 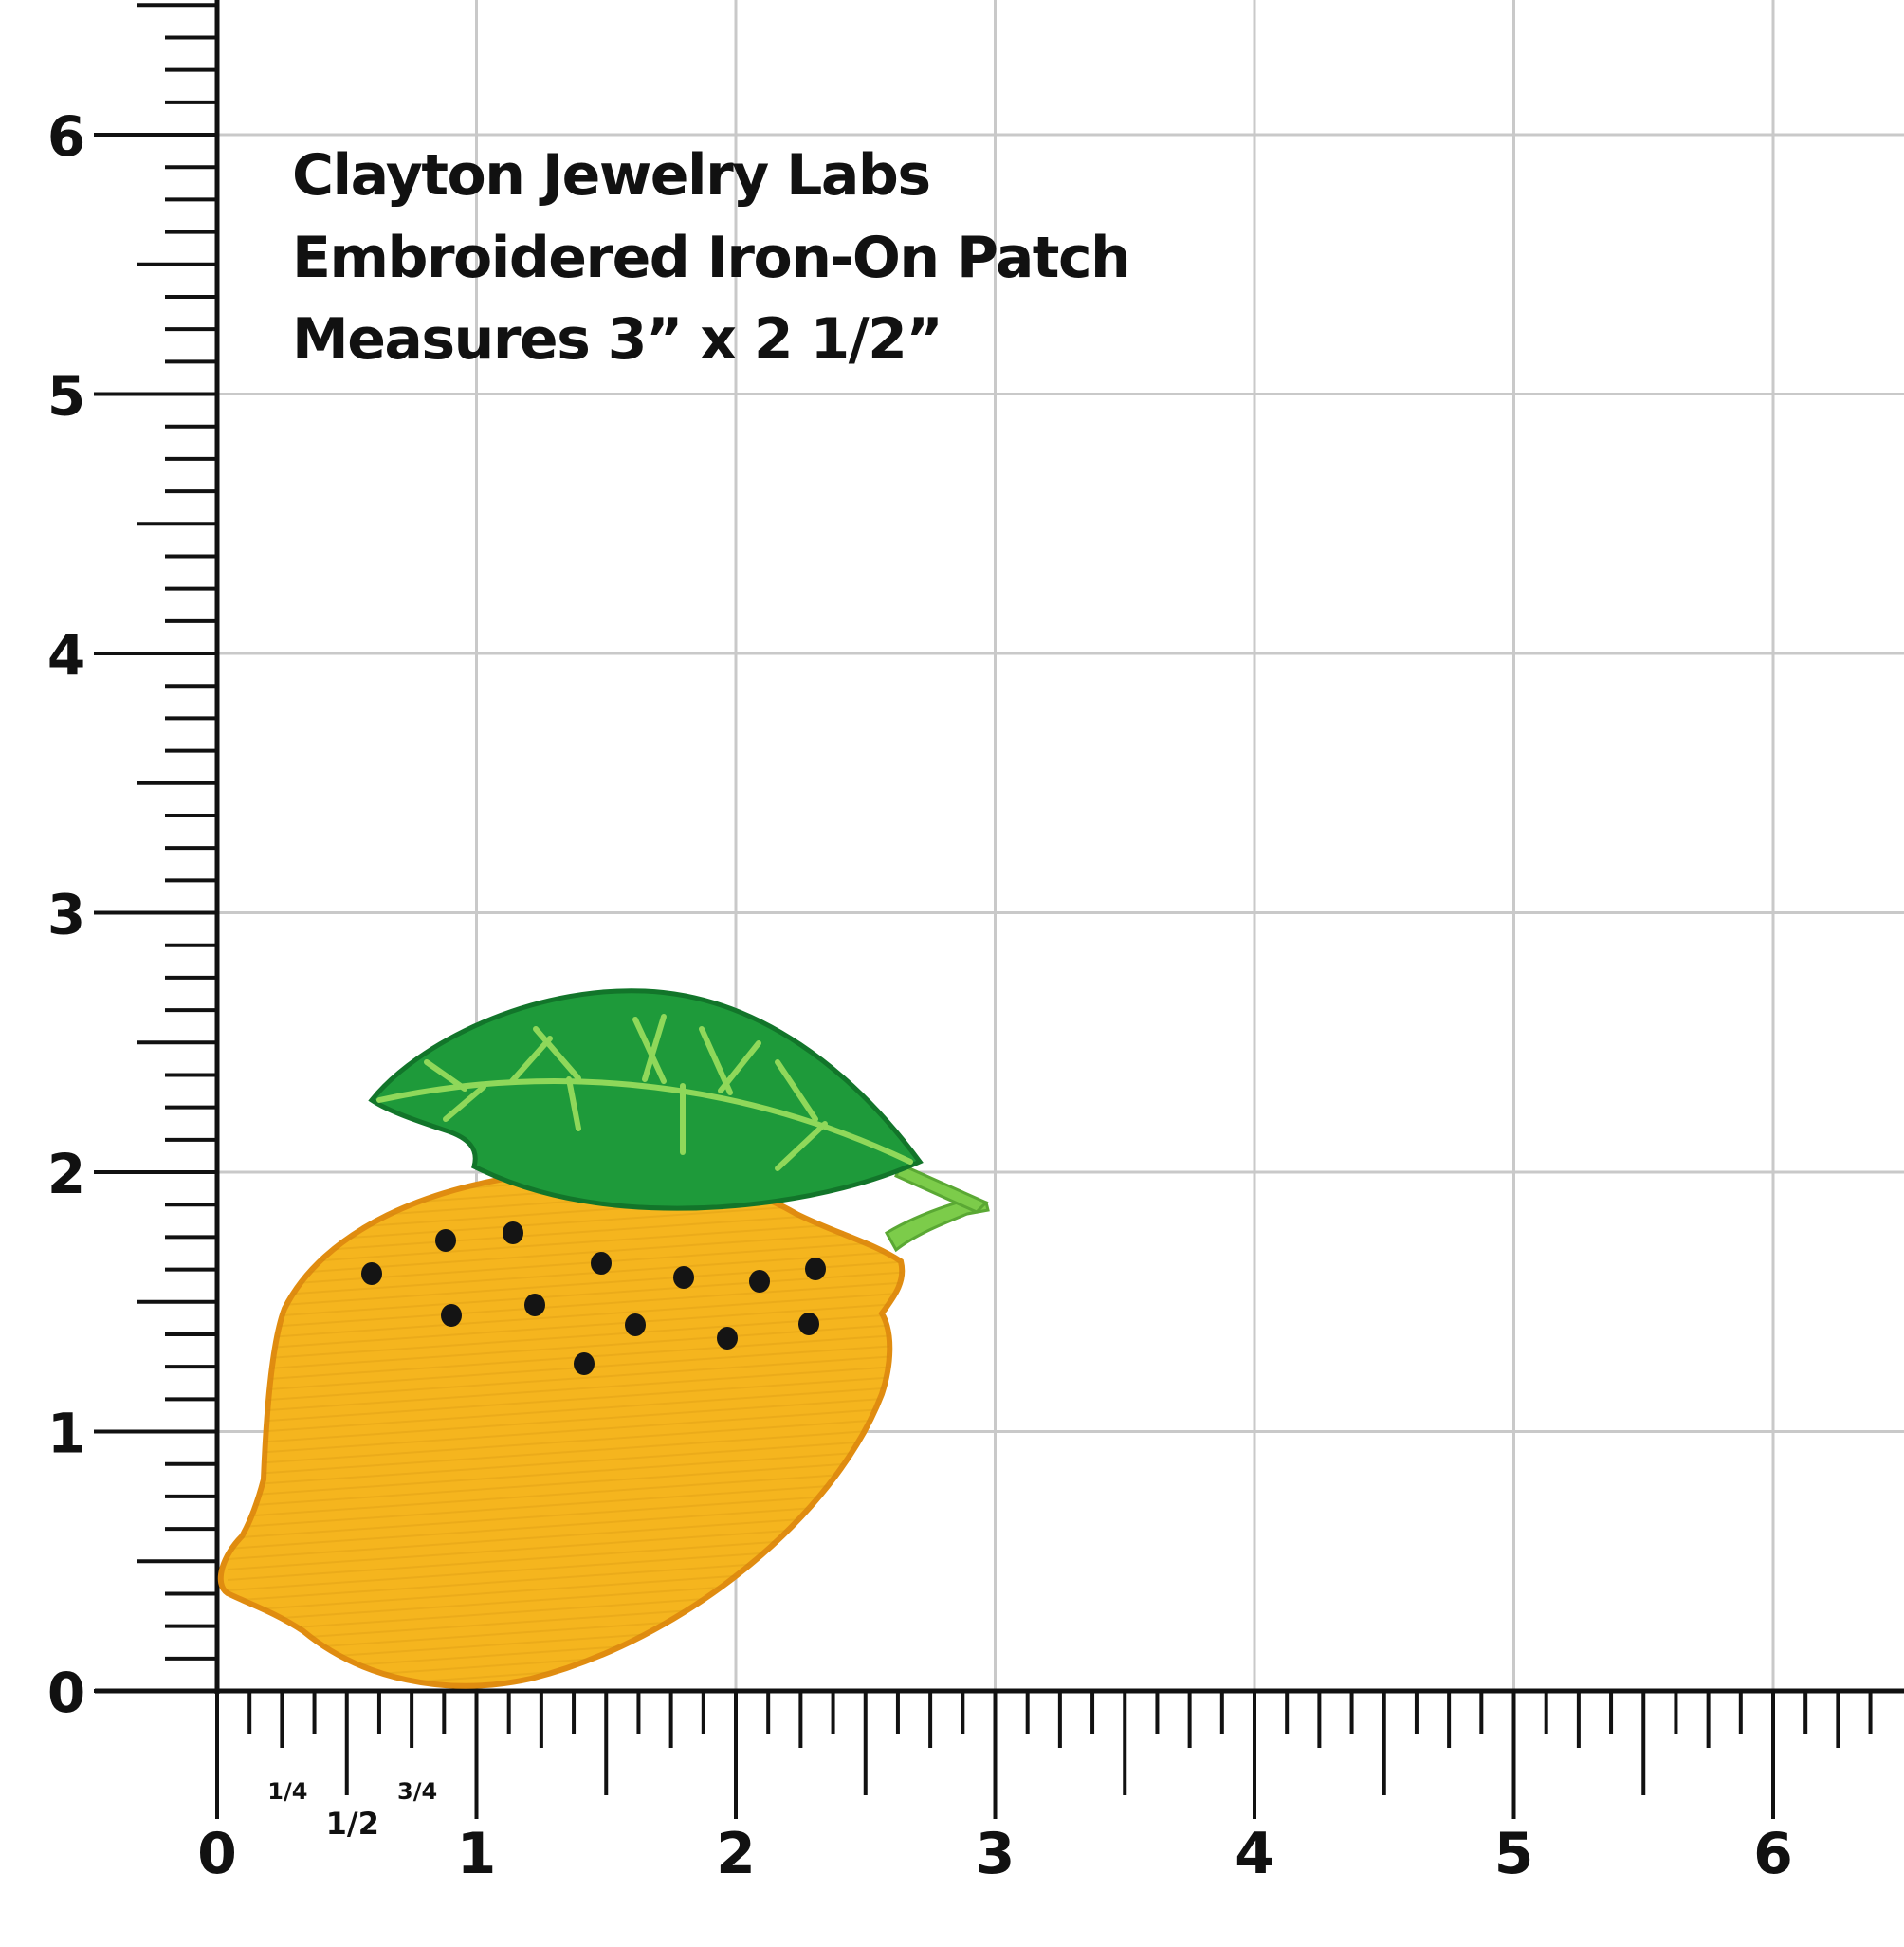 I want to click on leaf, so click(x=646, y=1099).